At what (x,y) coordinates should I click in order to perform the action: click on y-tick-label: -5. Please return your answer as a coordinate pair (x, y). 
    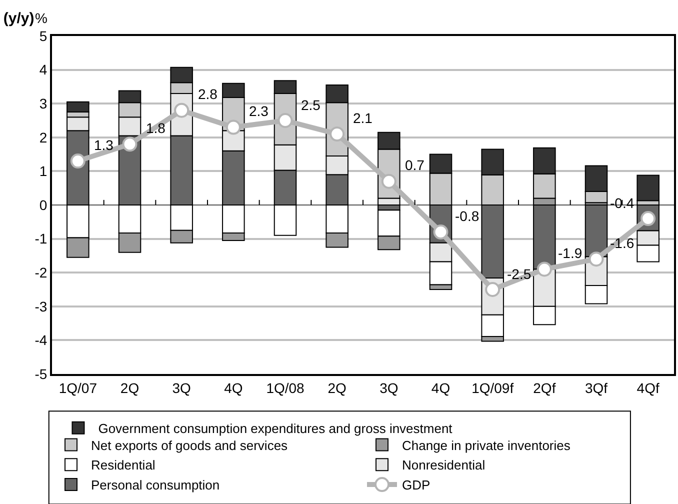
    Looking at the image, I should click on (41, 374).